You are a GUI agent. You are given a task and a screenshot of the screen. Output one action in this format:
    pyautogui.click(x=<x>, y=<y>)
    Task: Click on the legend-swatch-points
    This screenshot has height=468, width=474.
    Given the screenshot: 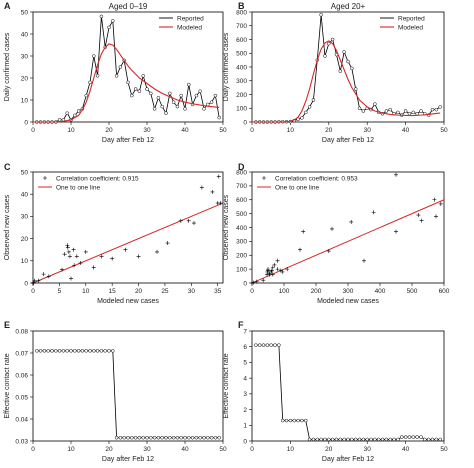 What is the action you would take?
    pyautogui.click(x=45, y=178)
    